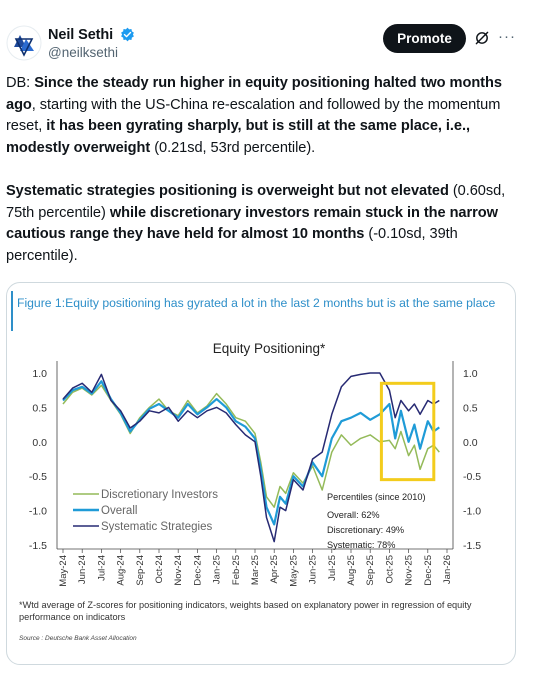 Image resolution: width=534 pixels, height=676 pixels. Describe the element at coordinates (217, 569) in the screenshot. I see `x-tick-label: Jan-25` at that location.